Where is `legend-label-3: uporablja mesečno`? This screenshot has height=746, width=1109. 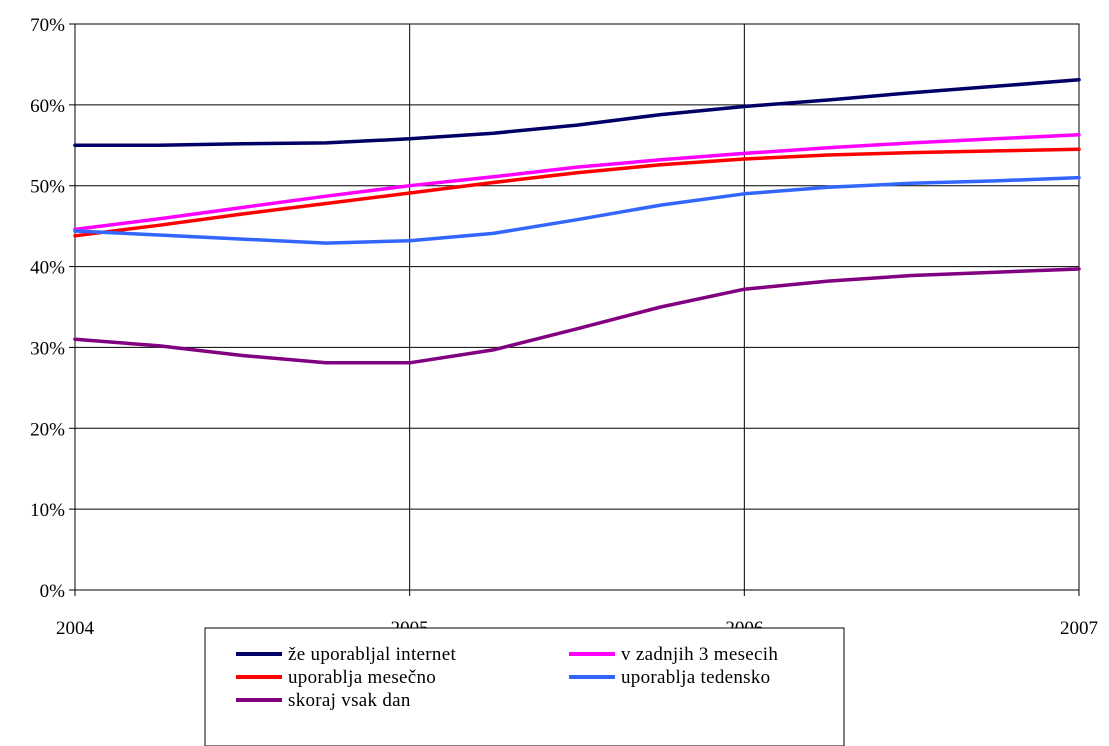 legend-label-3: uporablja mesečno is located at coordinates (362, 677).